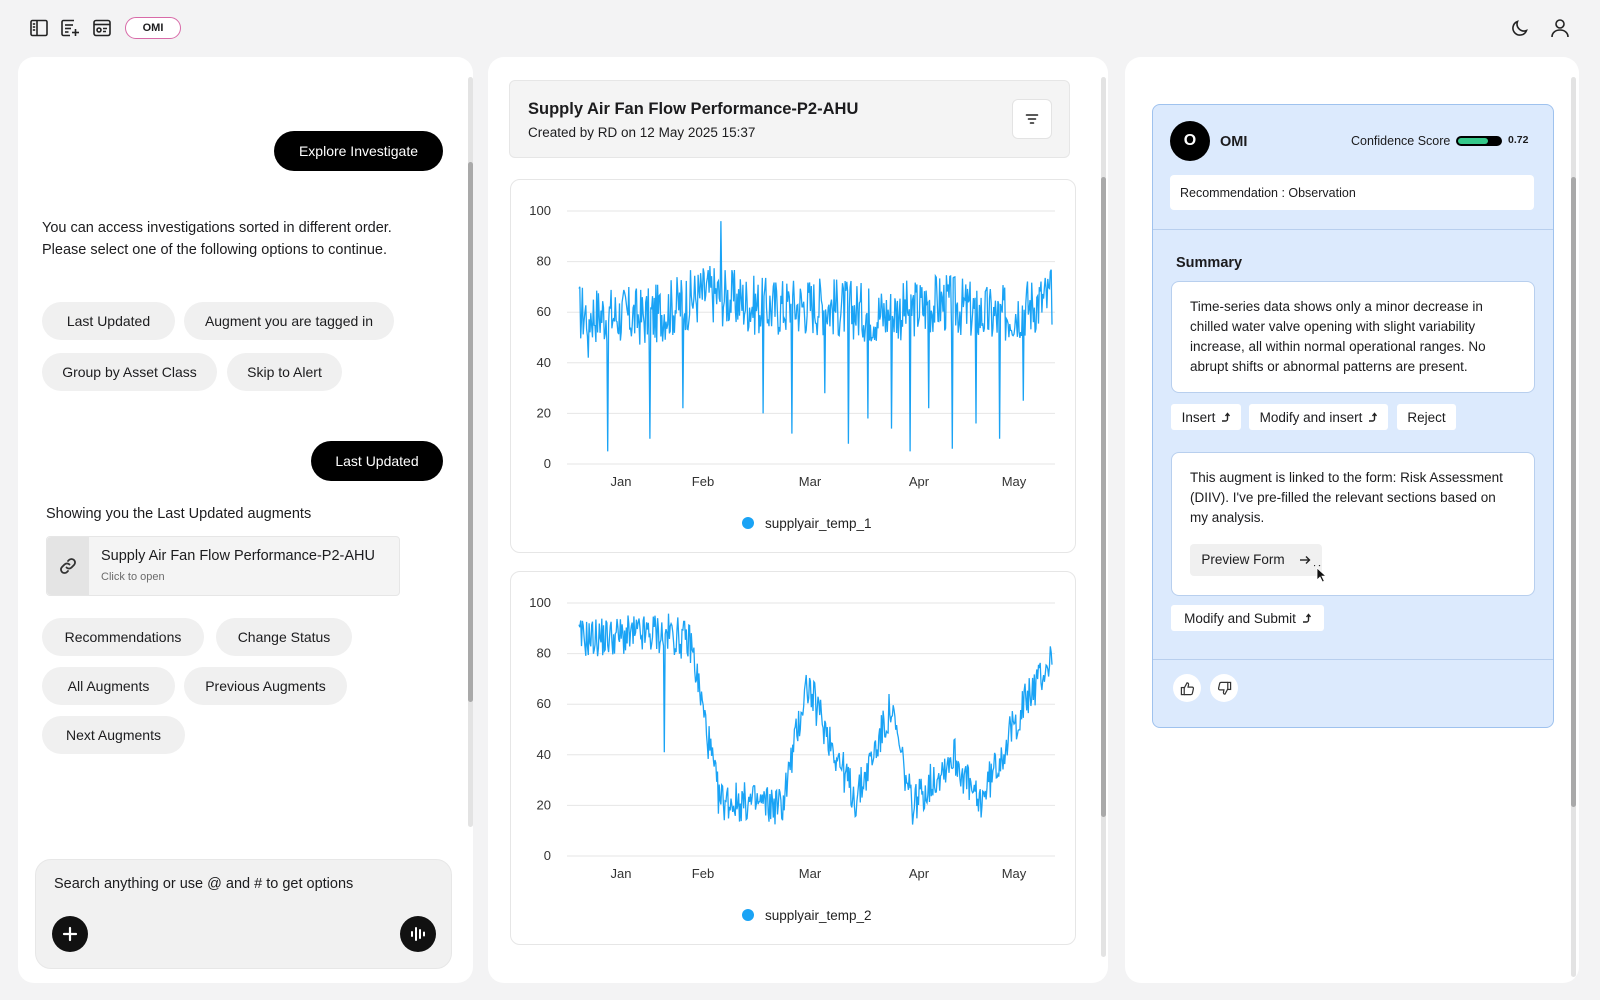 The width and height of the screenshot is (1600, 1000). I want to click on option-augment-tagged: Augment you are tagged in, so click(289, 321).